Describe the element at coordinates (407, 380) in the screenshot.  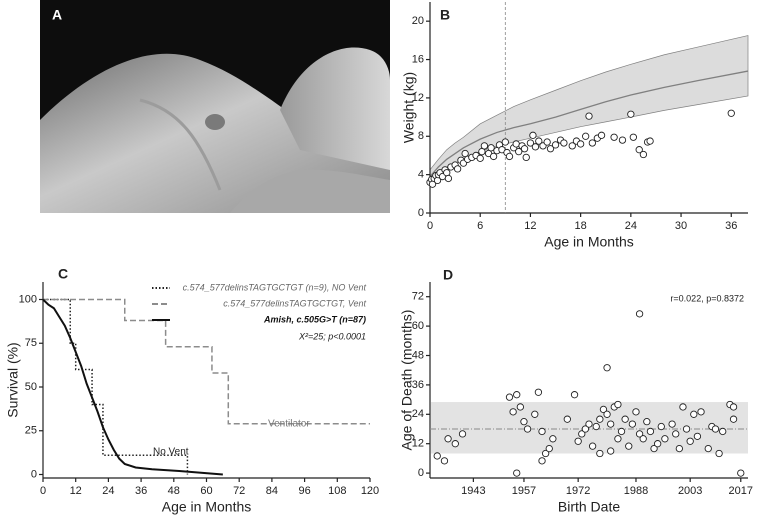
I see `y-axis-title: Age of Death (months)` at that location.